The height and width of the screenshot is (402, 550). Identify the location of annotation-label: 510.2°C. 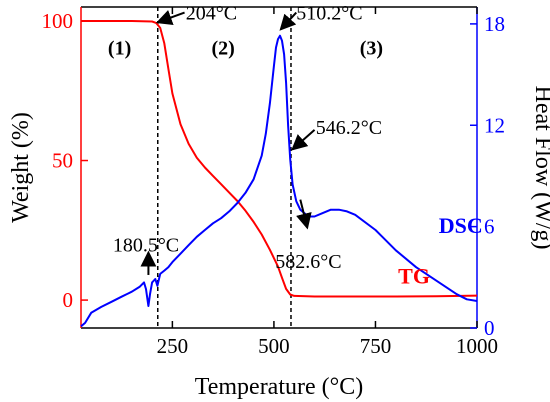
(329, 14).